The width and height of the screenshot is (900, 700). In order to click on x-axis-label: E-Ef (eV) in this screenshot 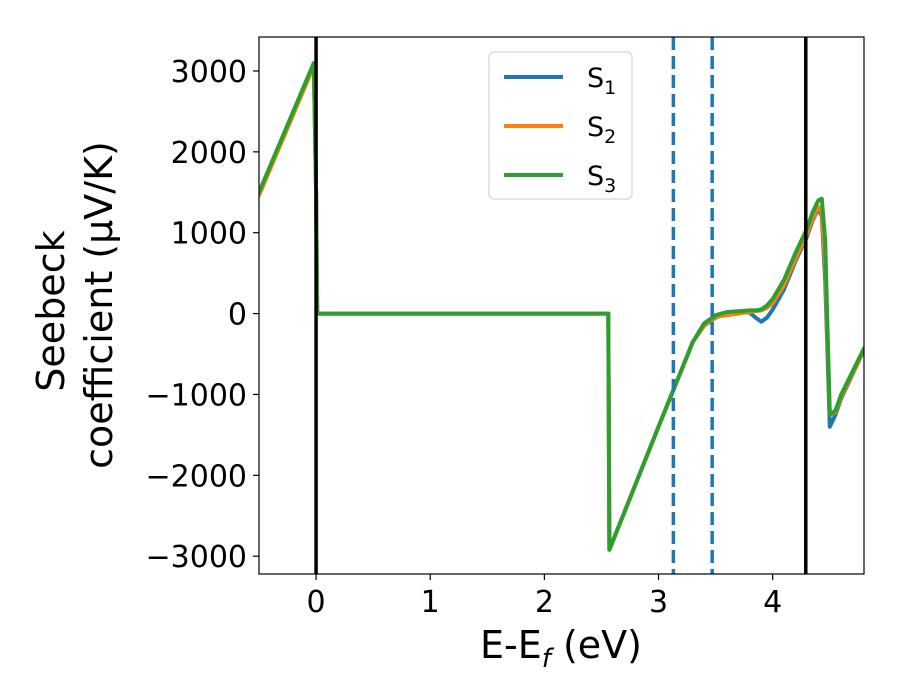, I will do `click(561, 648)`.